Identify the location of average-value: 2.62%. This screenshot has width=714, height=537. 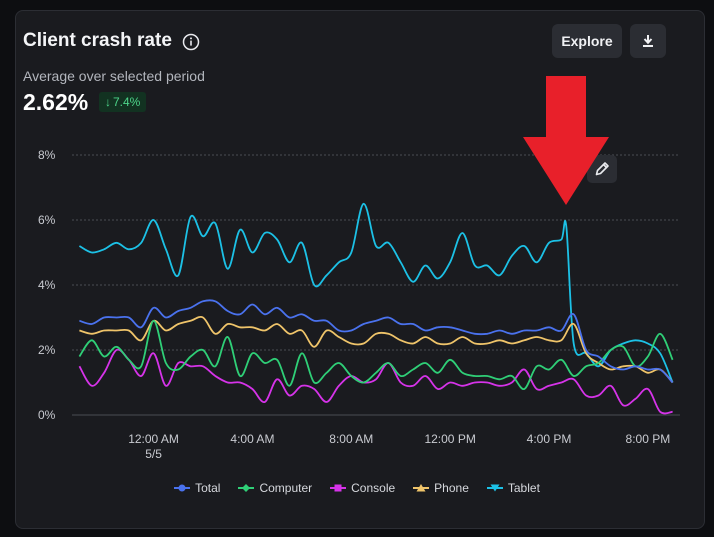
(56, 102).